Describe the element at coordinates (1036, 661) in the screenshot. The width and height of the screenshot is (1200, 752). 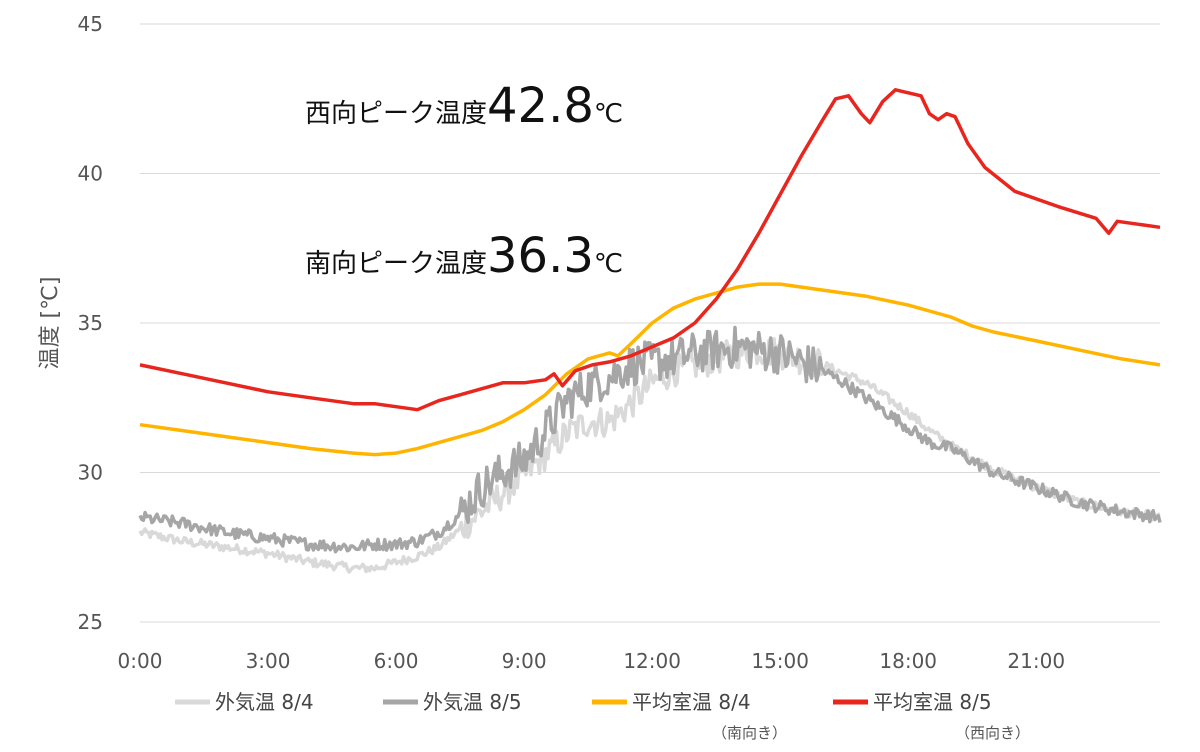
I see `x-tick-label: 21:00` at that location.